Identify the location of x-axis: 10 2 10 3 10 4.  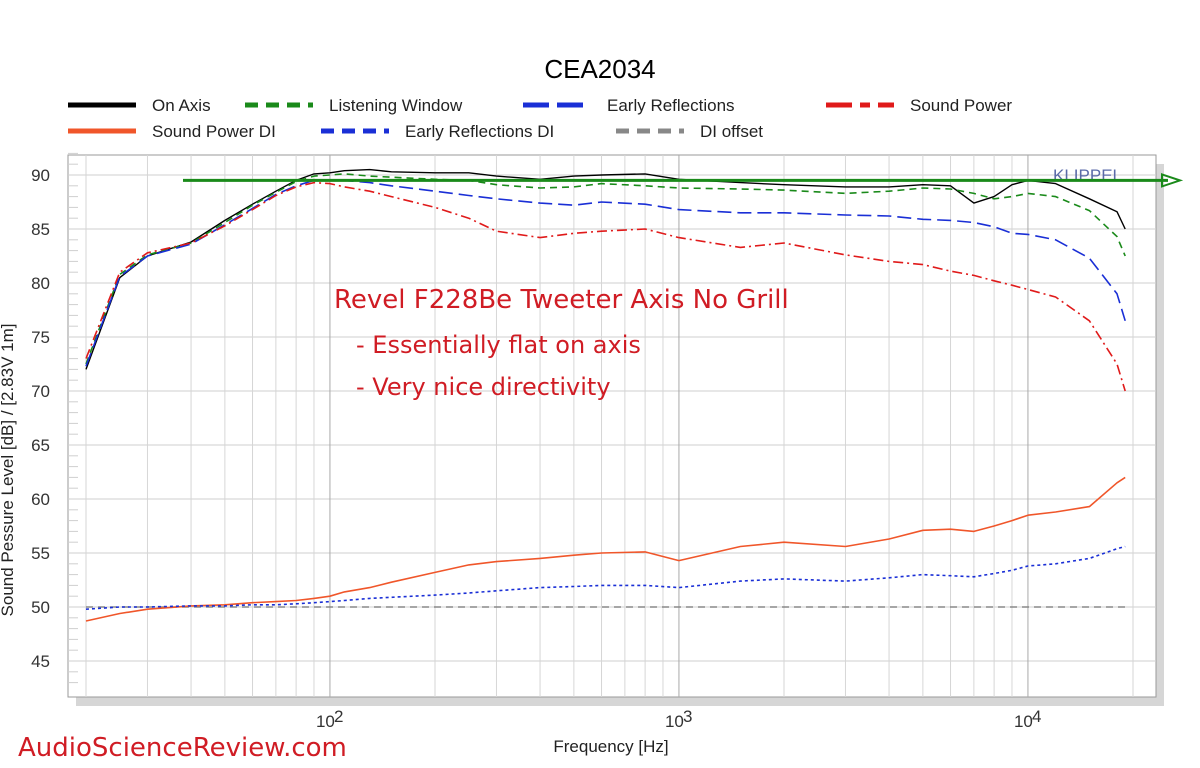
(678, 719).